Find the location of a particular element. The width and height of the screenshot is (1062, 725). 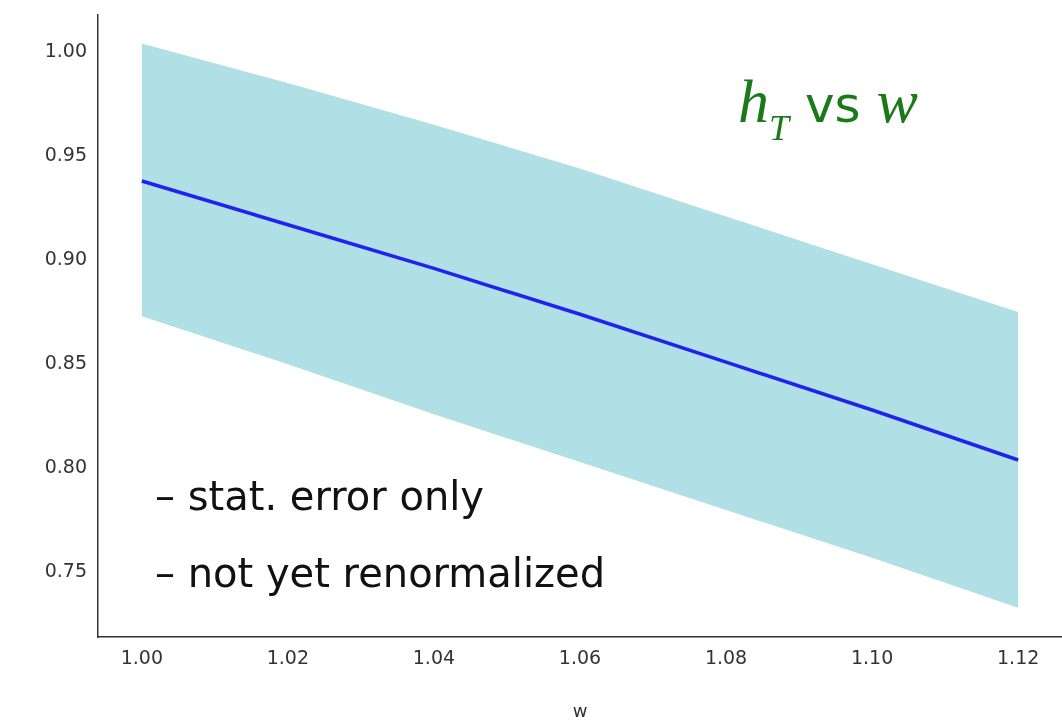

y-tick-label: 0.75 is located at coordinates (65, 570).